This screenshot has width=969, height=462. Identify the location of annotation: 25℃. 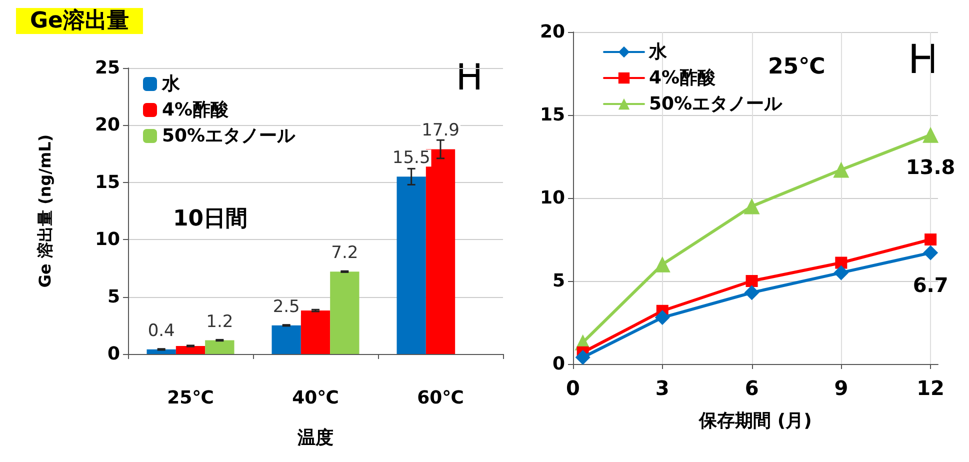
(797, 67).